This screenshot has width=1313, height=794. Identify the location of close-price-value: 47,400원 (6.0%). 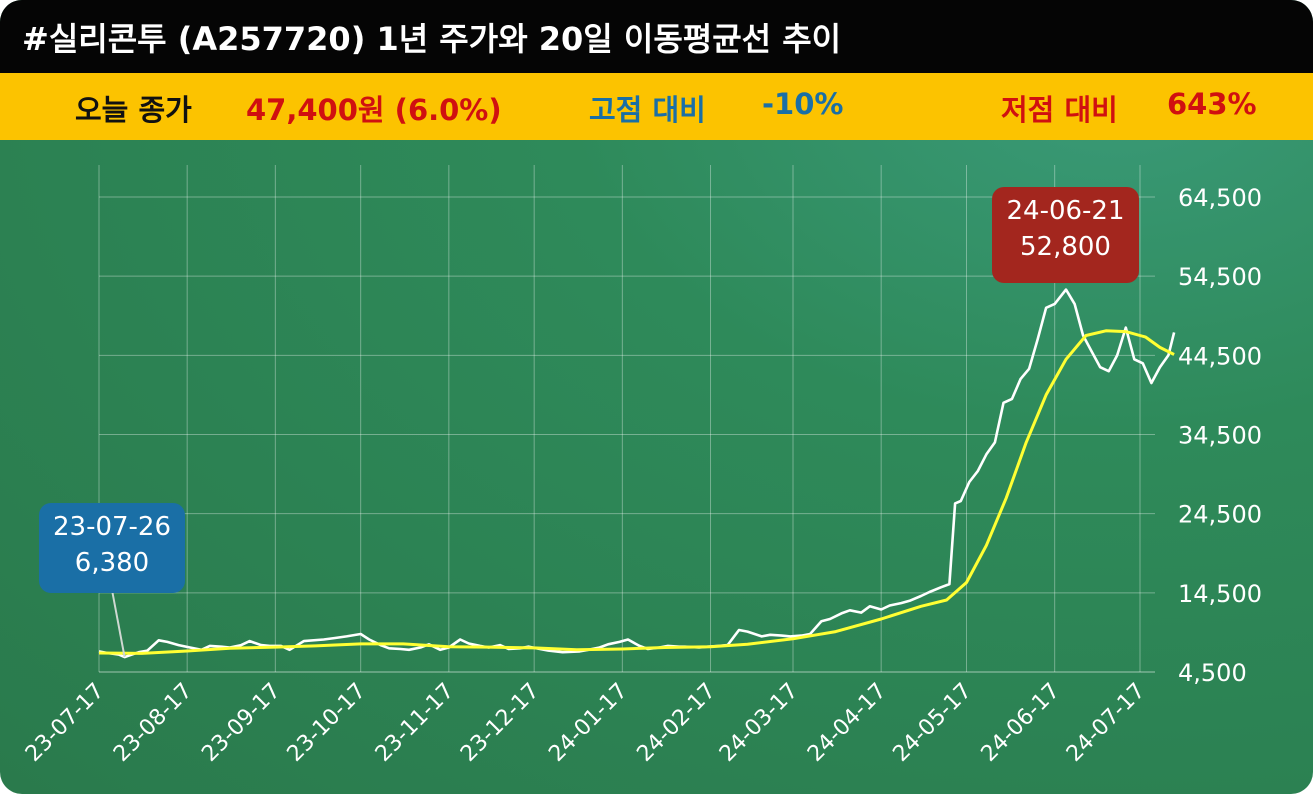
(374, 110).